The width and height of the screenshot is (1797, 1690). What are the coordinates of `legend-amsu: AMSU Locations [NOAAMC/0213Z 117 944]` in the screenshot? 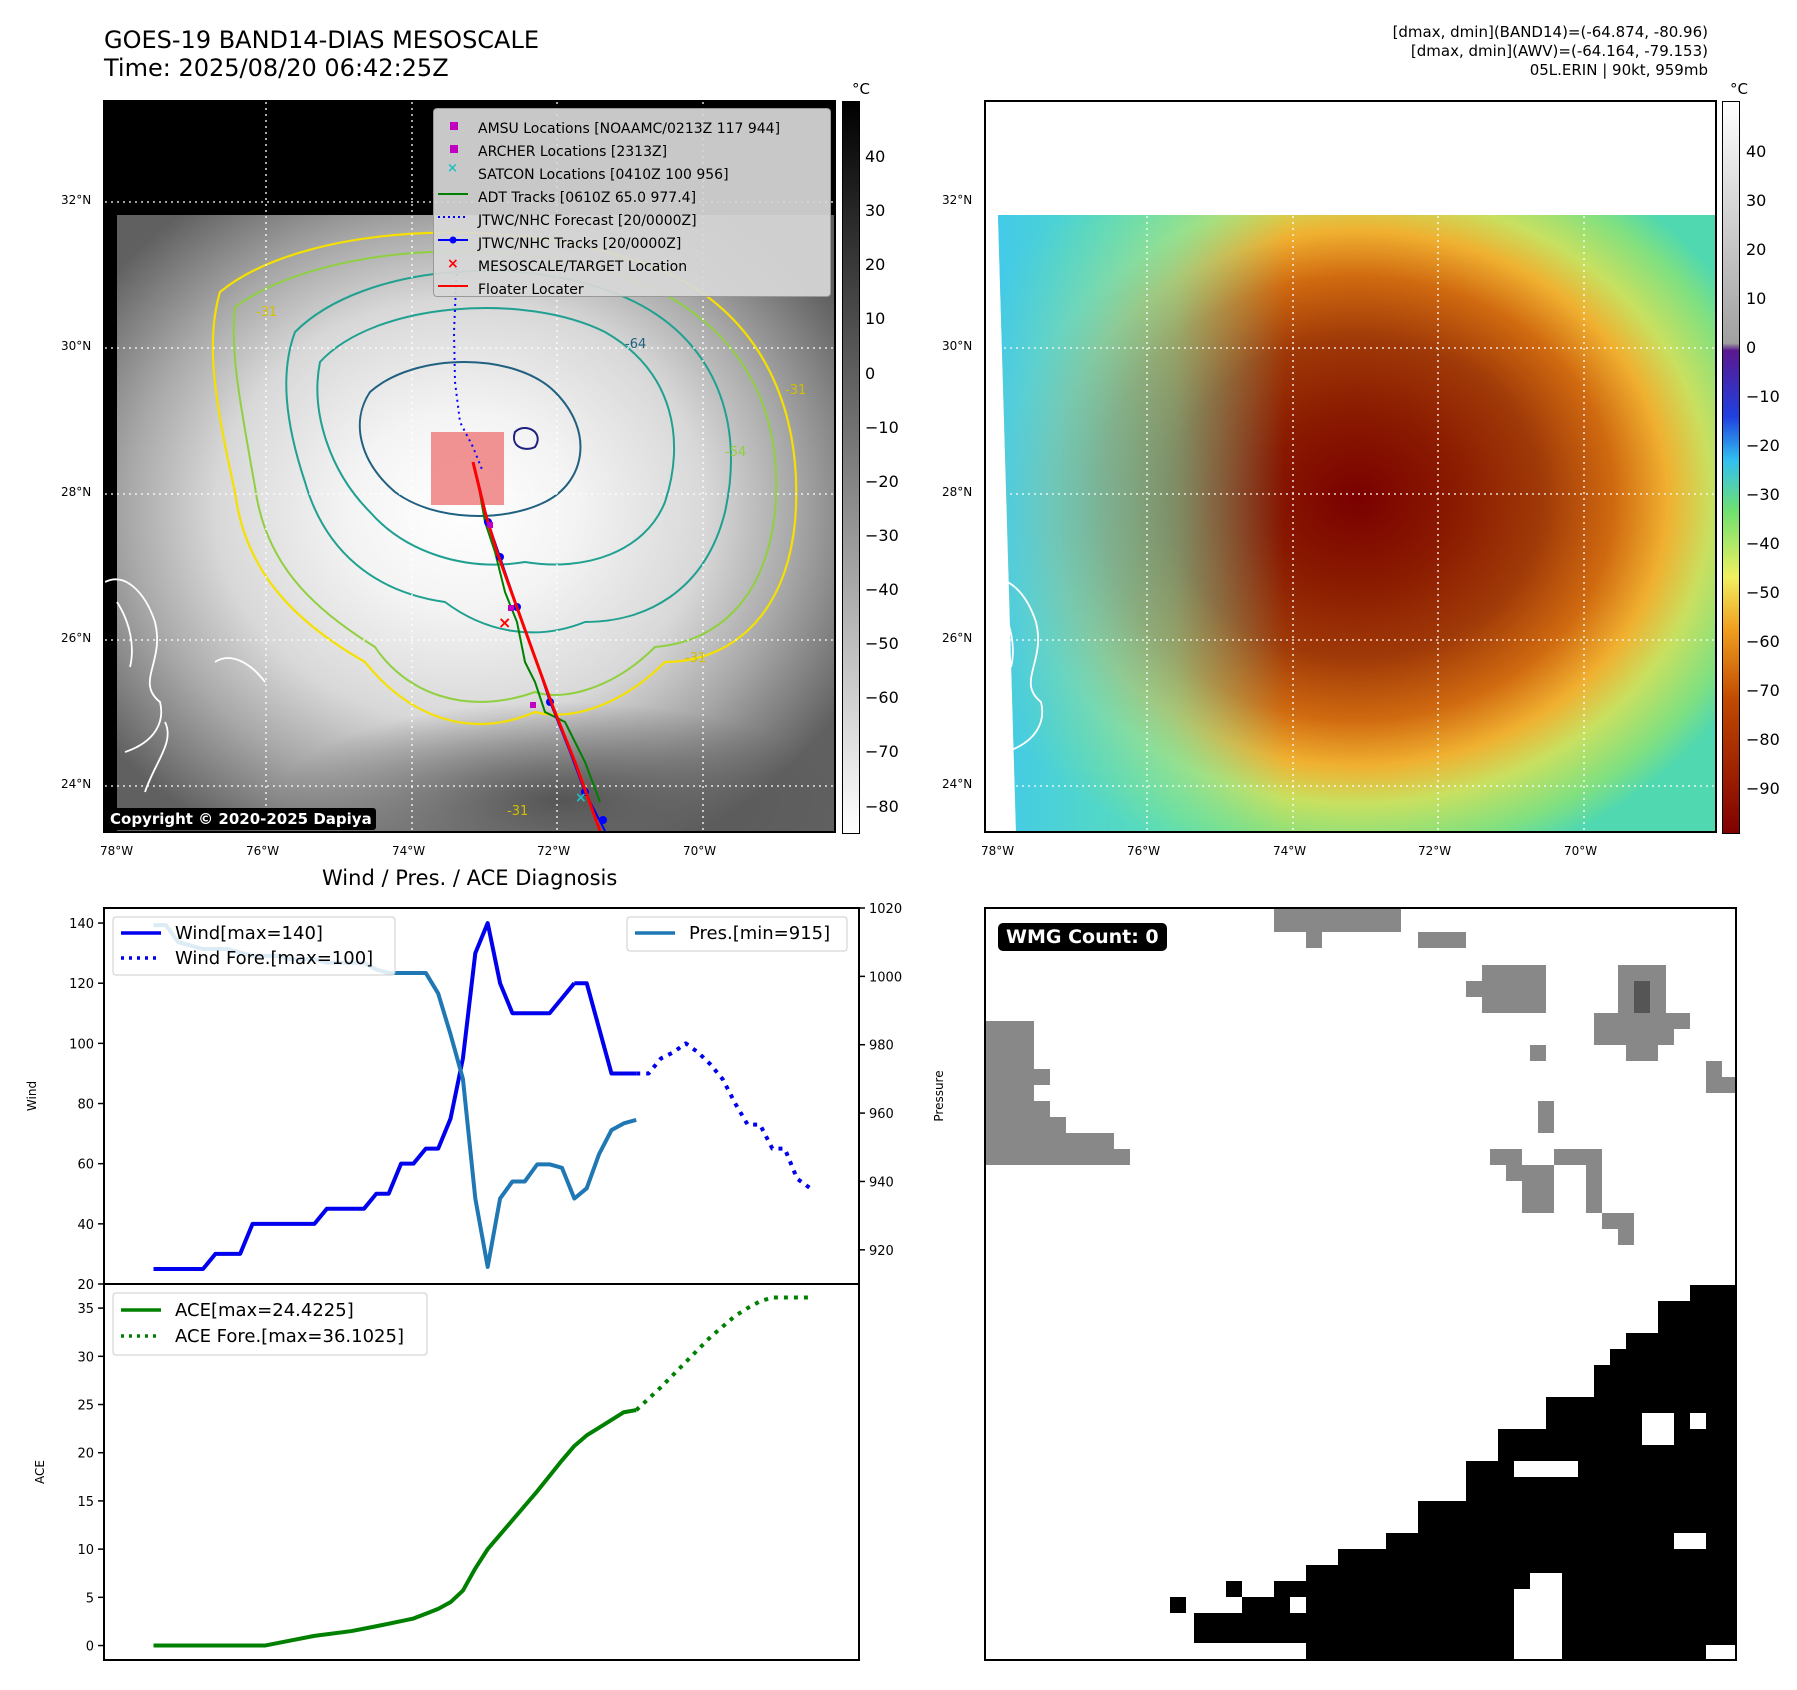 It's located at (629, 129).